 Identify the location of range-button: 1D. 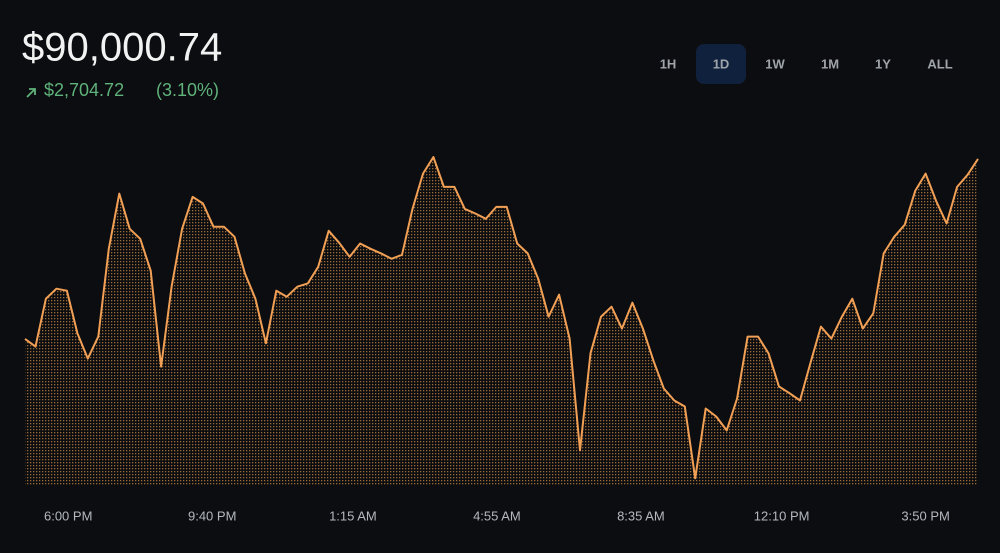
(721, 63).